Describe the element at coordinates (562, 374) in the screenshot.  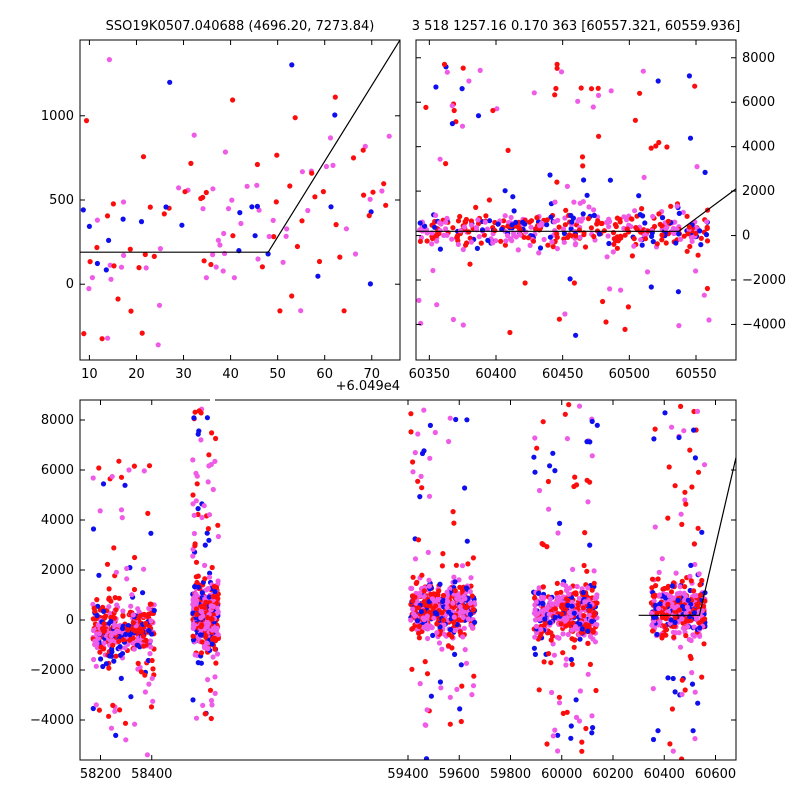
I see `x-tick-label: 60450` at that location.